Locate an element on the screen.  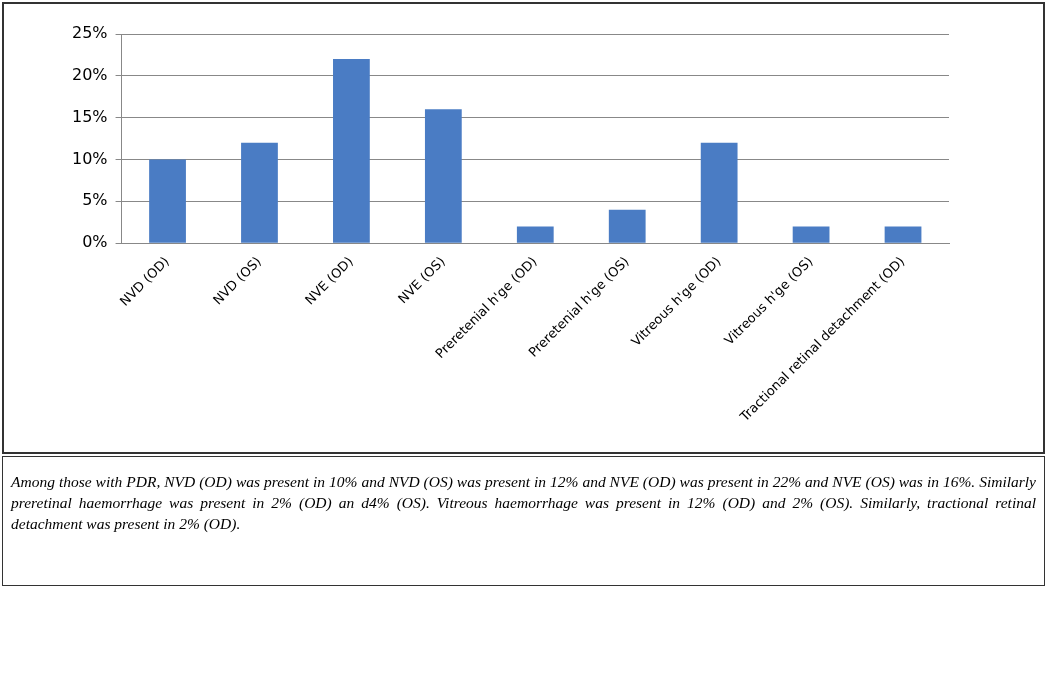
y-tick-label: 25% is located at coordinates (90, 33).